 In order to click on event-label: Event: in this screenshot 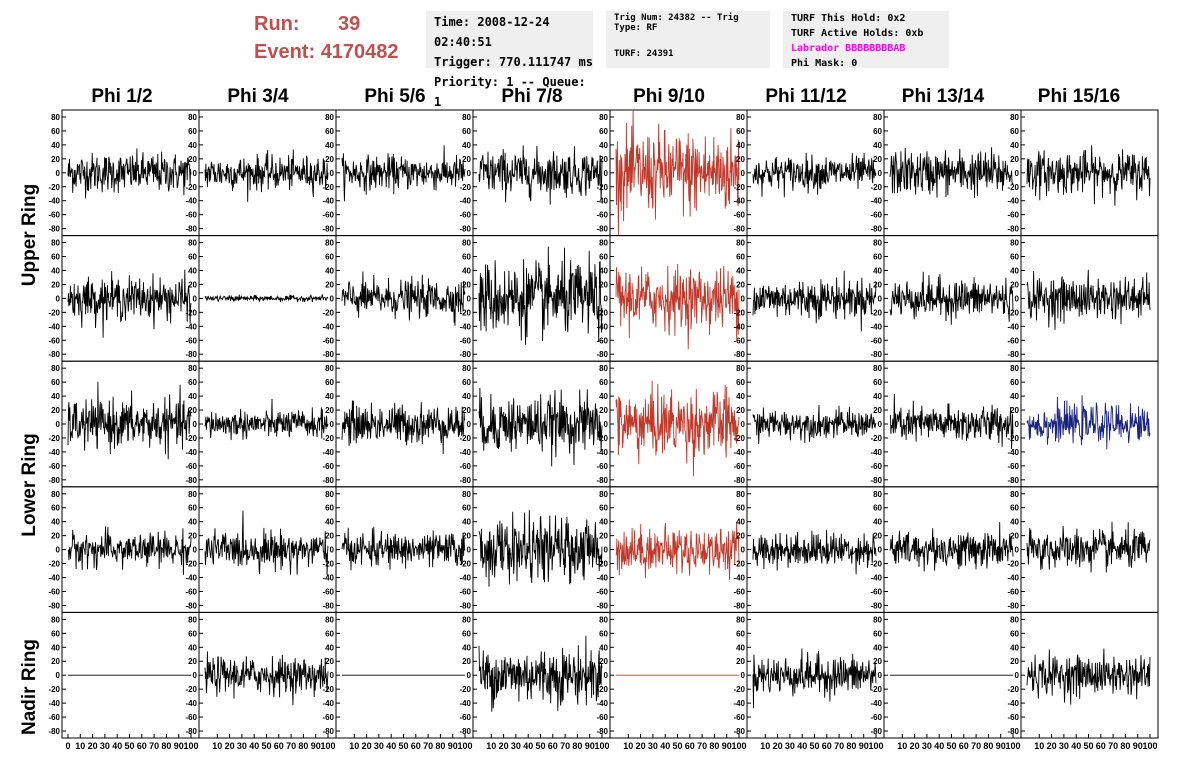, I will do `click(285, 52)`.